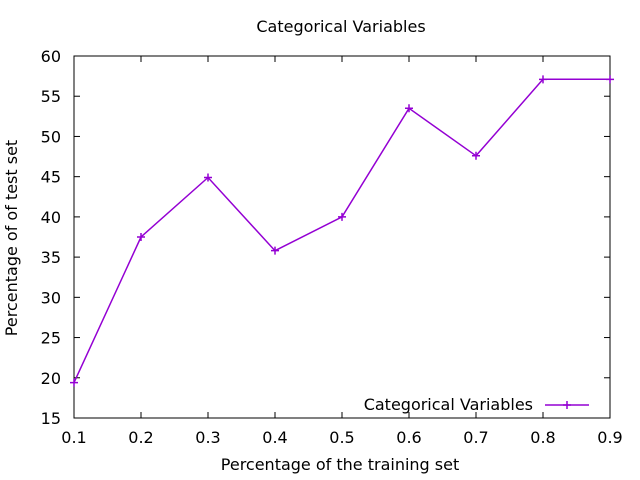 This screenshot has width=640, height=480. What do you see at coordinates (140, 437) in the screenshot?
I see `x-tick-label: 0.2` at bounding box center [140, 437].